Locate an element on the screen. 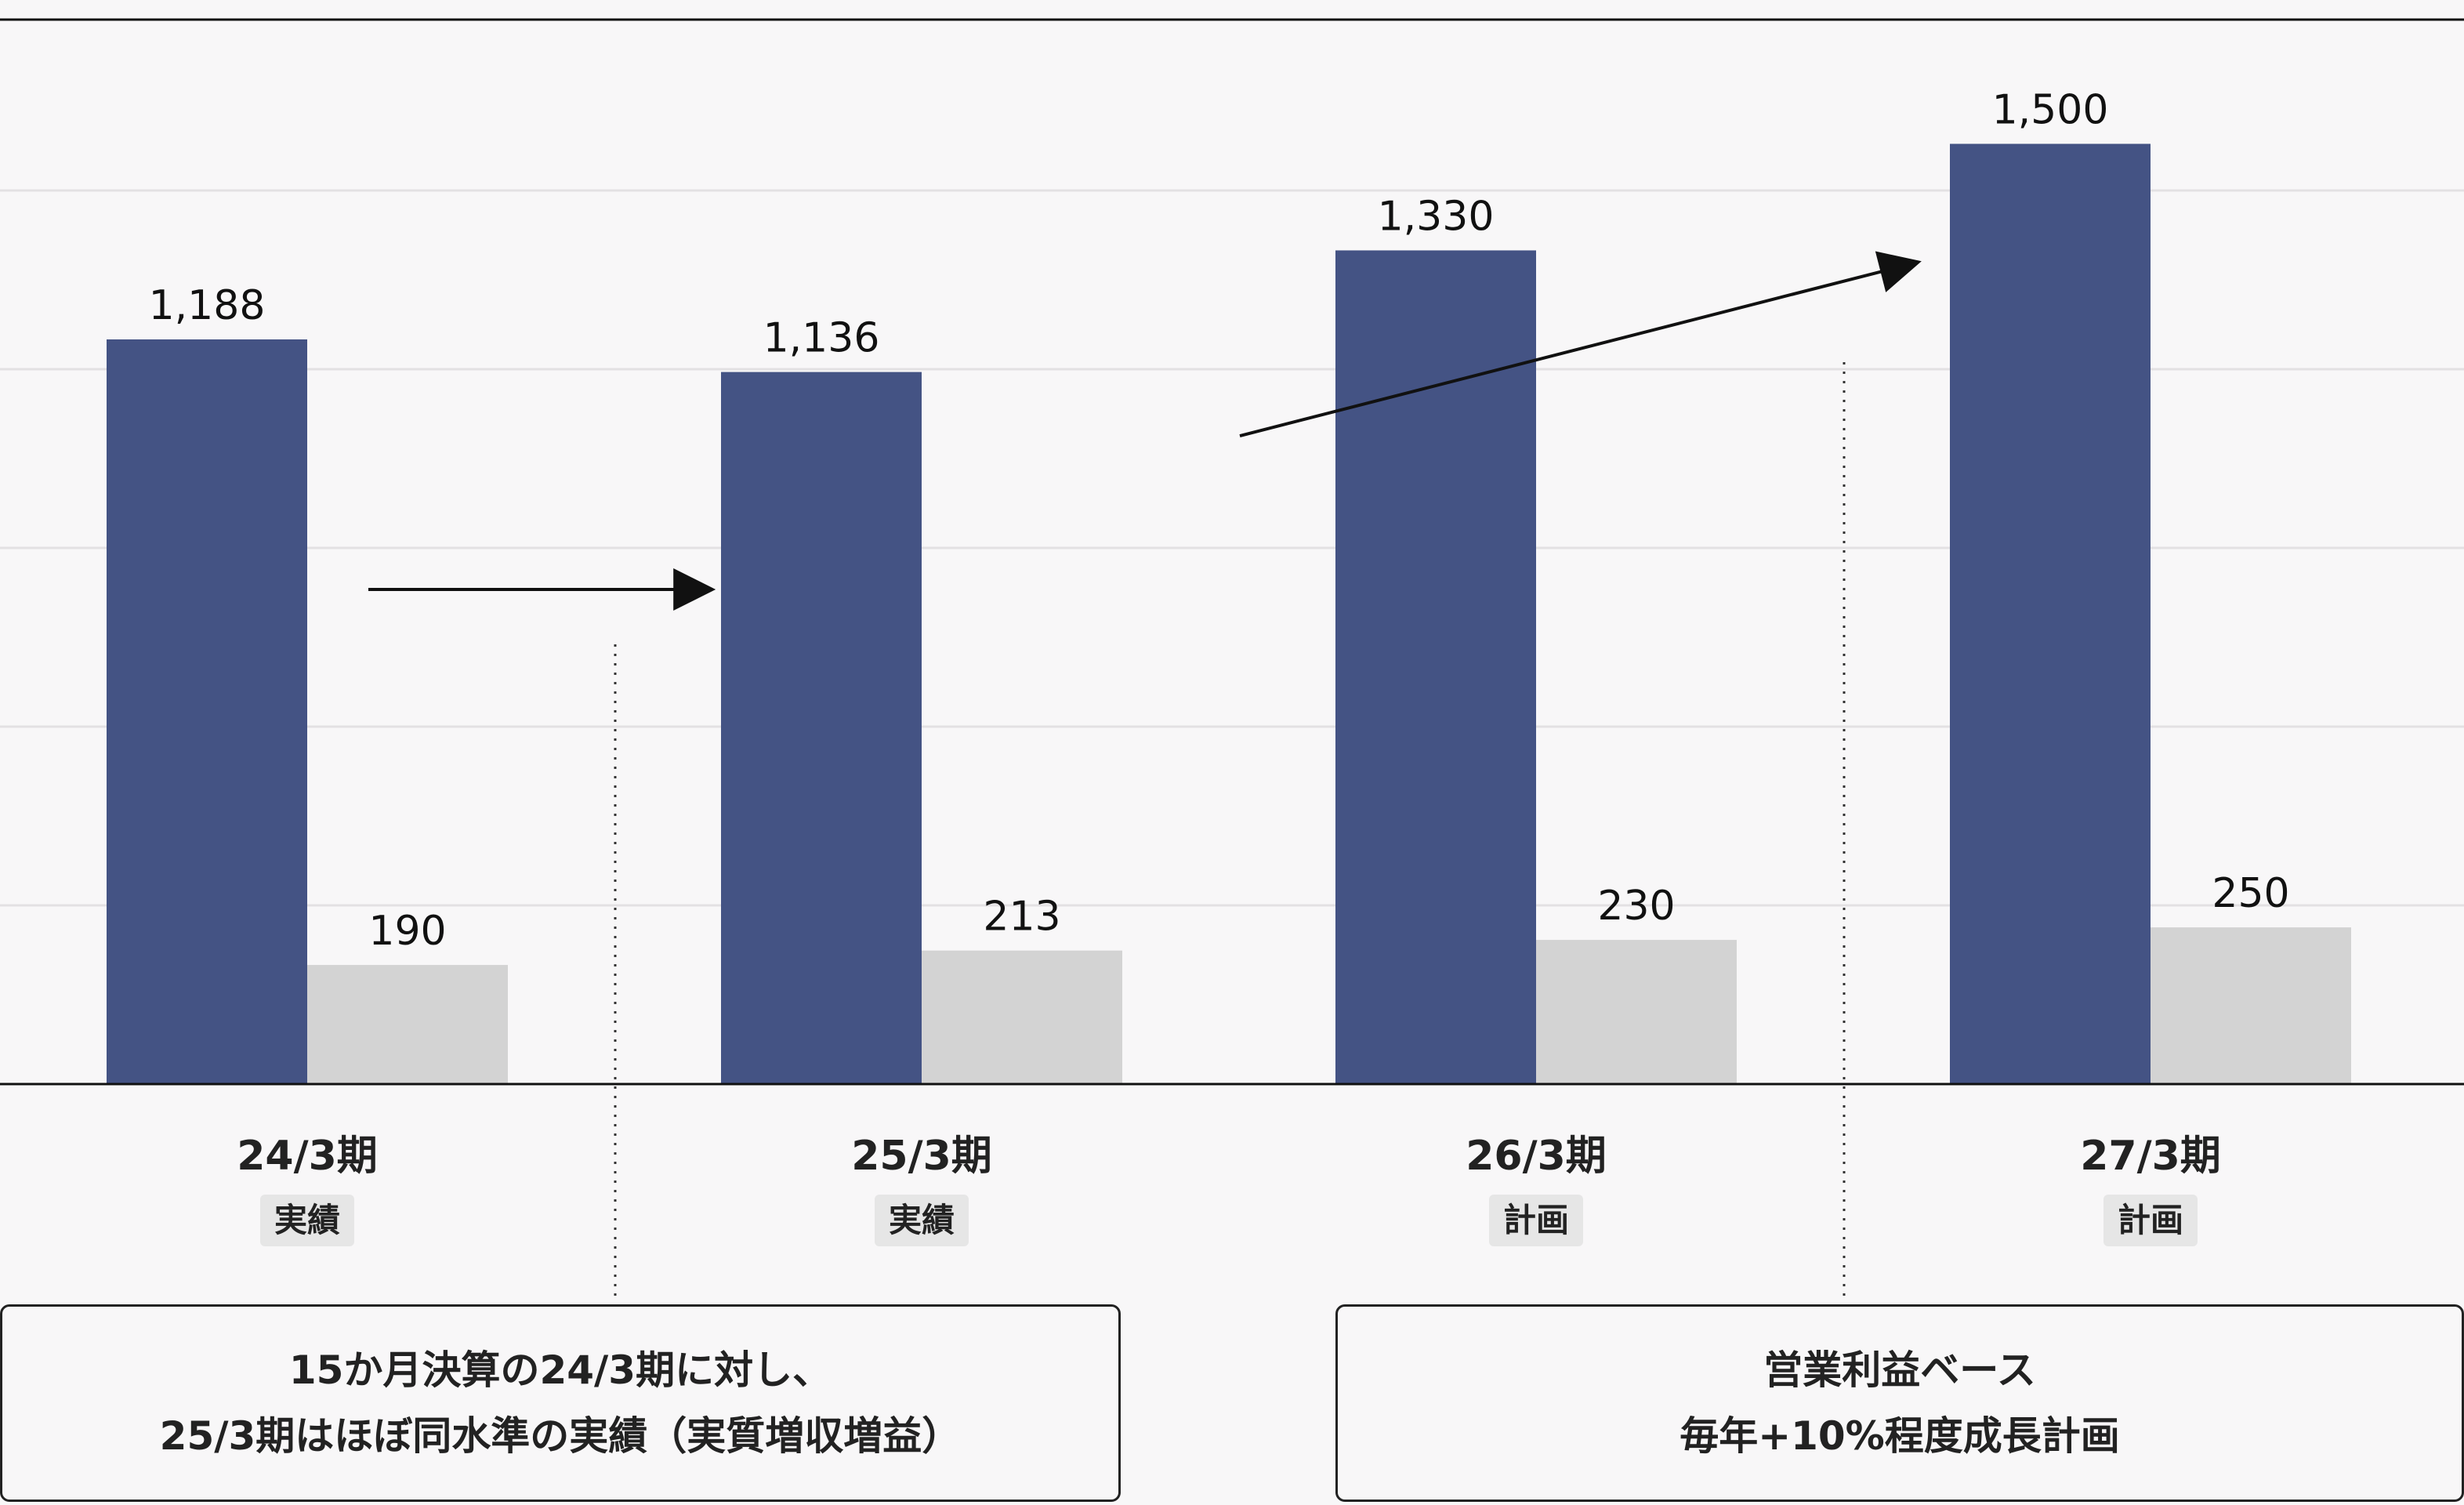 This screenshot has width=2464, height=1505. growth-trend-arrow is located at coordinates (1580, 344).